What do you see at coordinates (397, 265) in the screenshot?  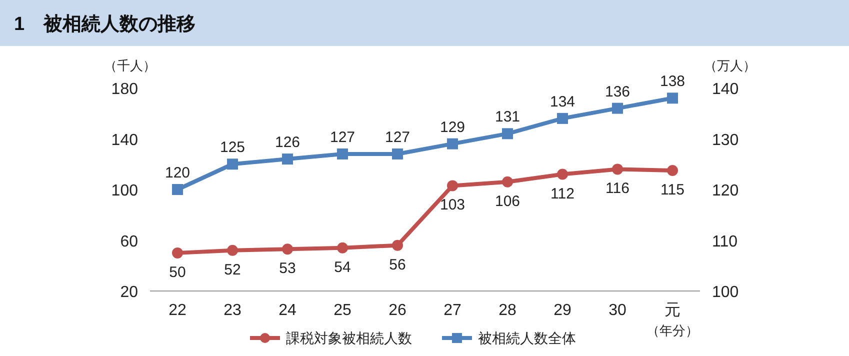 I see `data-label: 56` at bounding box center [397, 265].